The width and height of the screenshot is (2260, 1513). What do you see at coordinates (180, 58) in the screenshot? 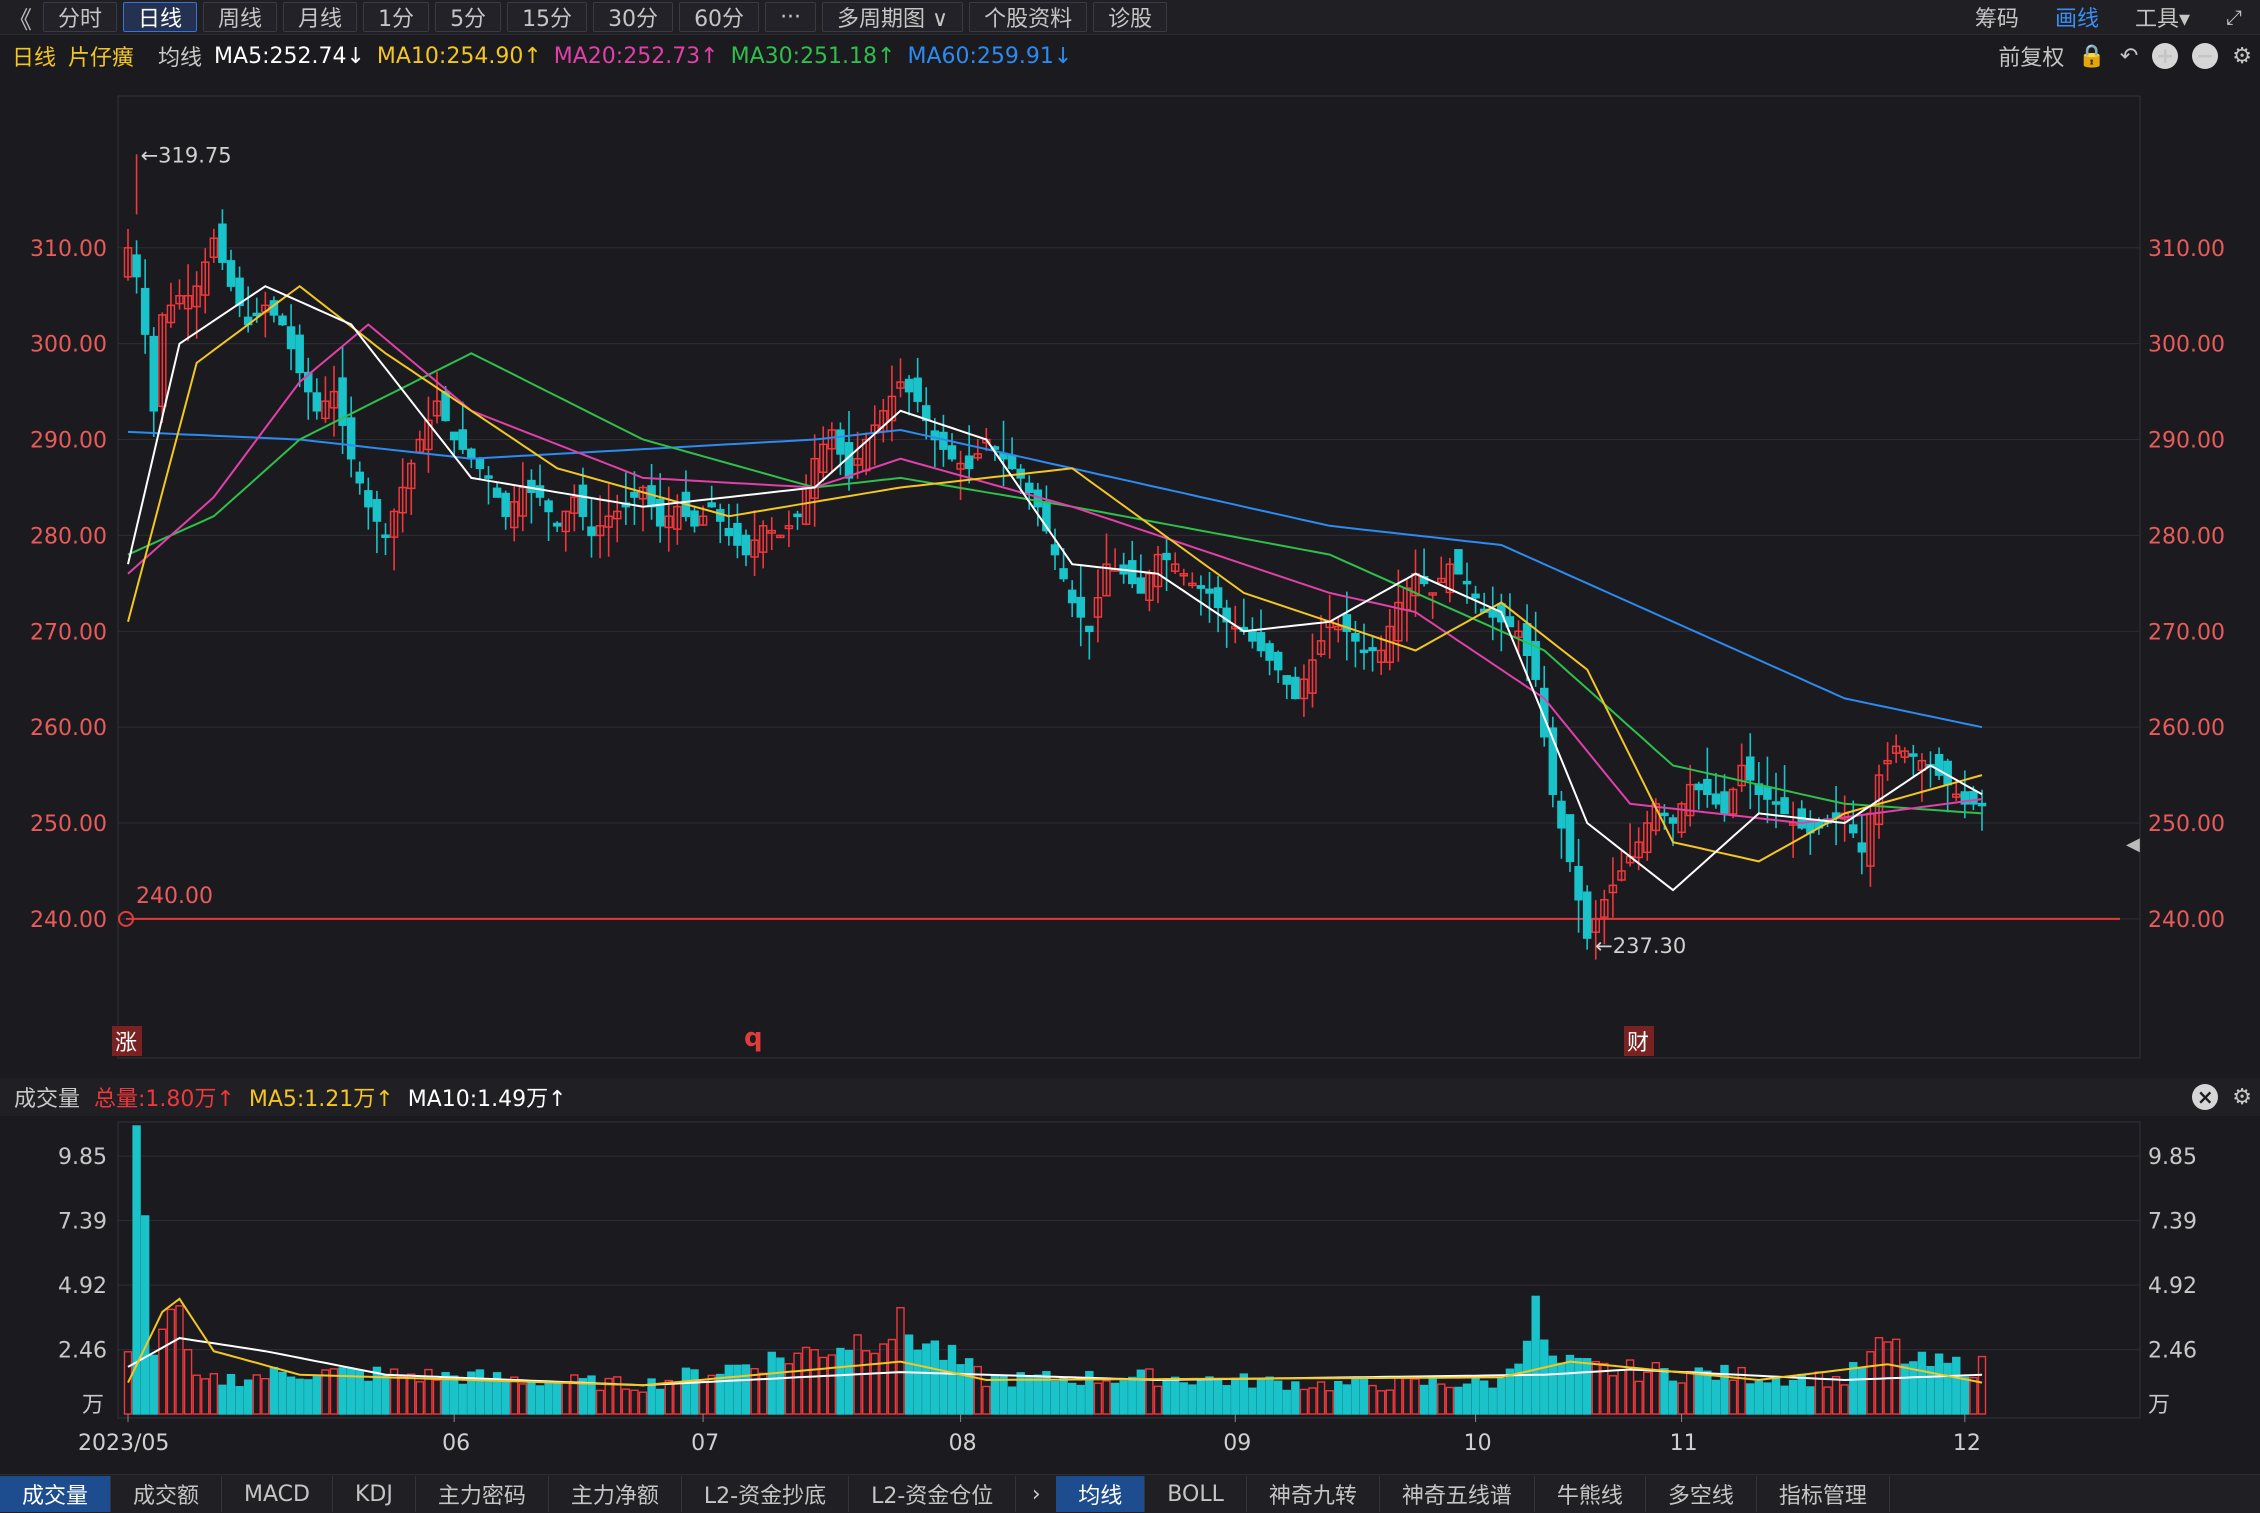
I see `ma-label: 均线` at bounding box center [180, 58].